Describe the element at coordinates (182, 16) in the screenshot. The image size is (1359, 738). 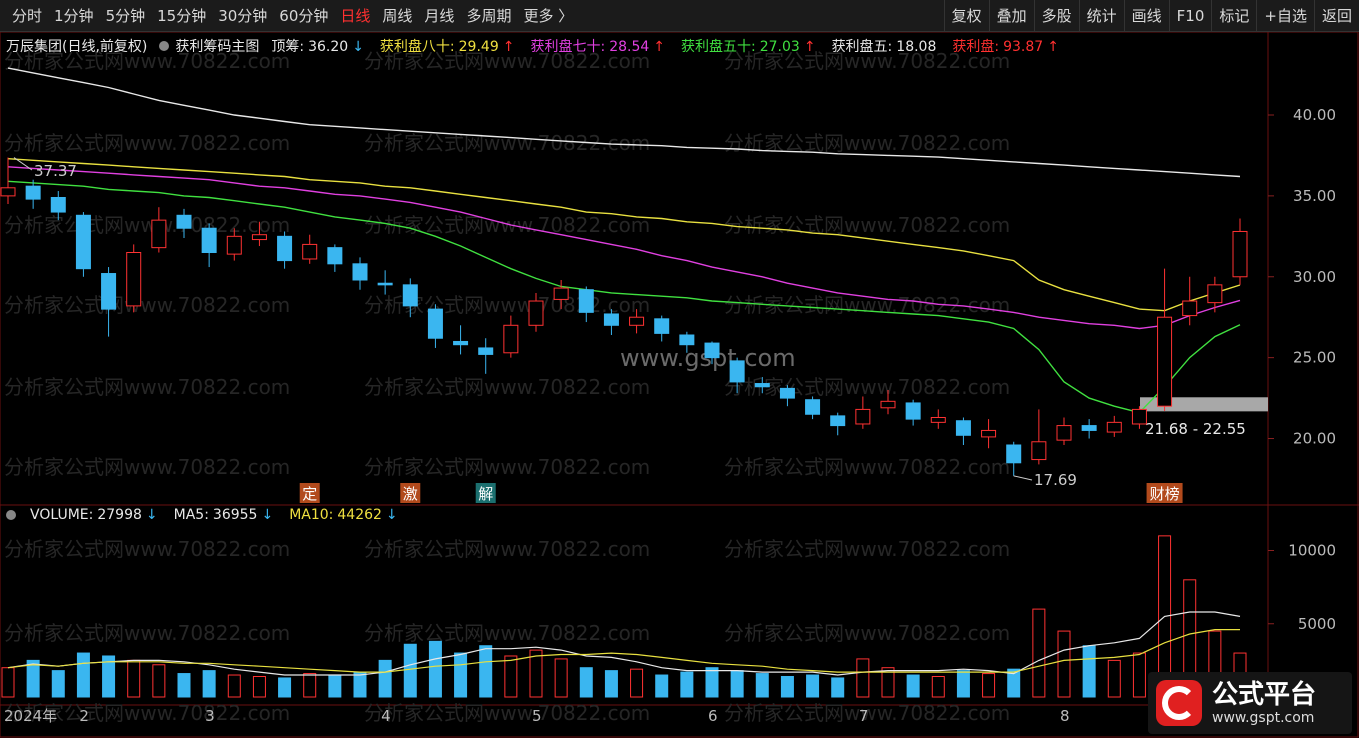
I see `period-tab: 15分钟` at that location.